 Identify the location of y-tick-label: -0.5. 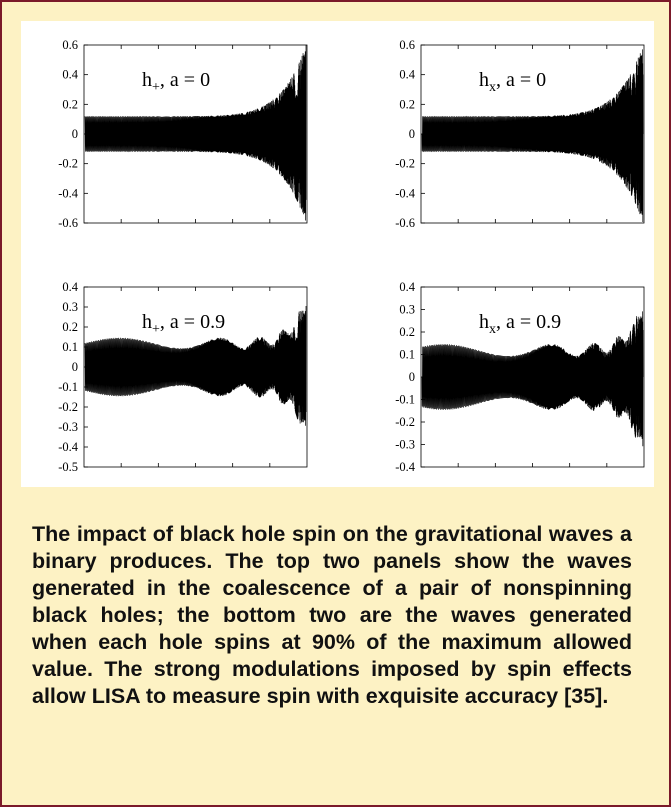
(68, 467).